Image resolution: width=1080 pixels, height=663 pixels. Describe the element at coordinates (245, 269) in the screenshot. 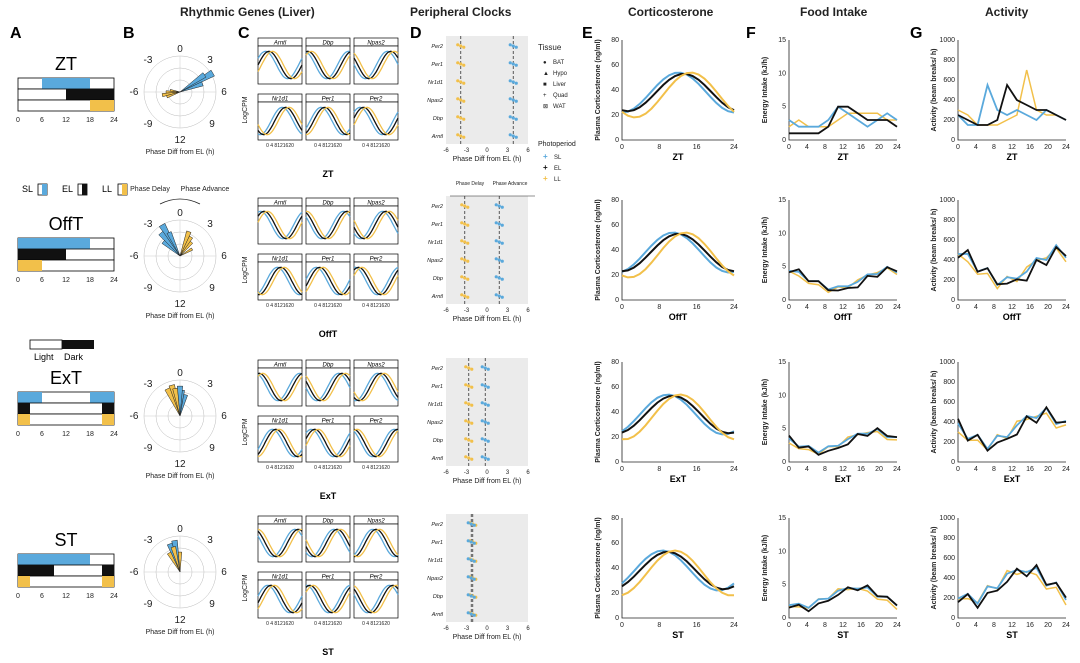

I see `genes-ylabel: LogCPM` at that location.